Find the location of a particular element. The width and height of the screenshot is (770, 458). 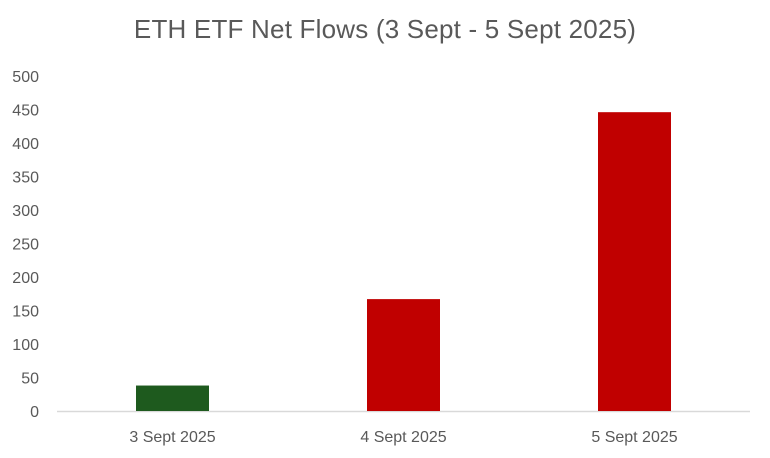

y-tick-label: 250 is located at coordinates (25, 245).